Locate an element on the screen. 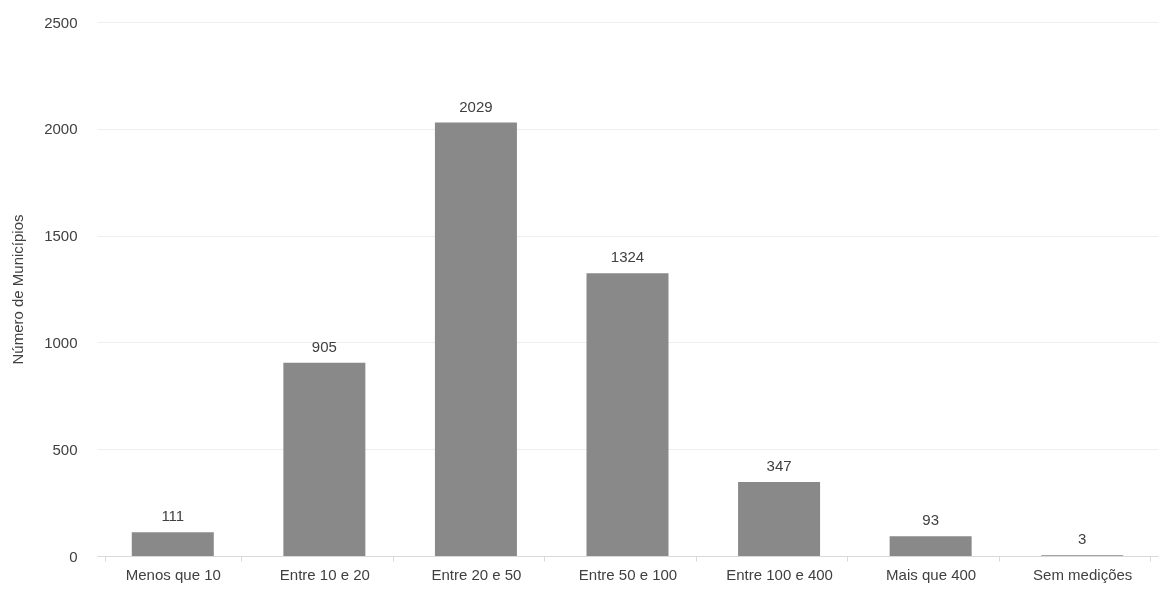 The height and width of the screenshot is (592, 1163). x-tick-label: Entre 20 e 50 is located at coordinates (476, 574).